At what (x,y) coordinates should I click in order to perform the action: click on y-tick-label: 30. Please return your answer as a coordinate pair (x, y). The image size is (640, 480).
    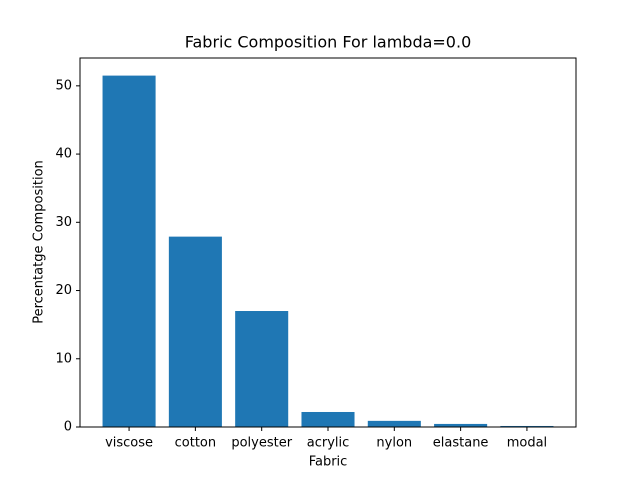
    Looking at the image, I should click on (63, 222).